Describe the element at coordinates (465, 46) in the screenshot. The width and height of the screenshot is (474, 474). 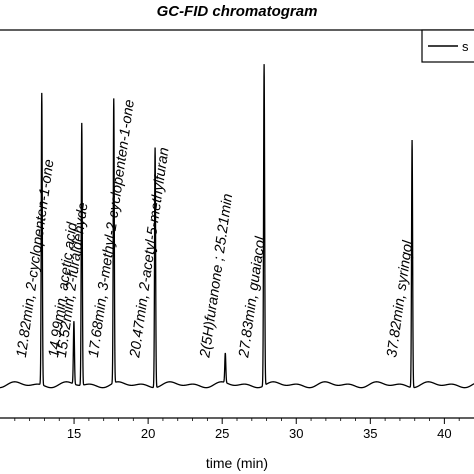
I see `legend-entry: s` at that location.